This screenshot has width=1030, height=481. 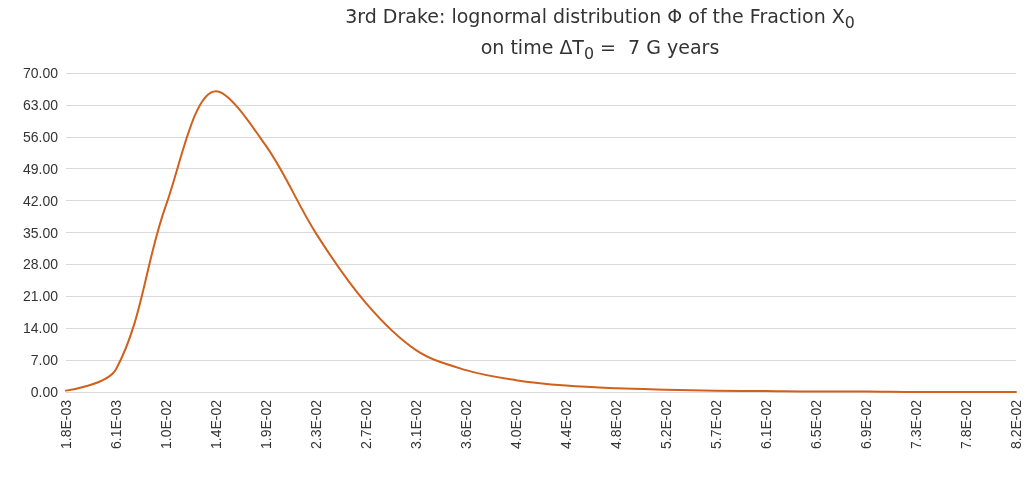 What do you see at coordinates (40, 264) in the screenshot?
I see `y-tick-label: 28.00` at bounding box center [40, 264].